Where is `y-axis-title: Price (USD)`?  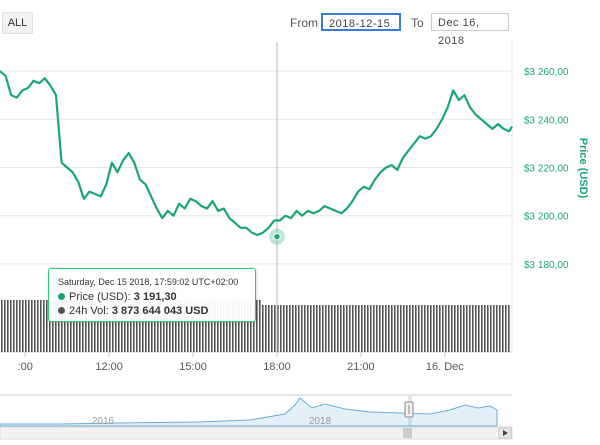 y-axis-title: Price (USD) is located at coordinates (583, 168).